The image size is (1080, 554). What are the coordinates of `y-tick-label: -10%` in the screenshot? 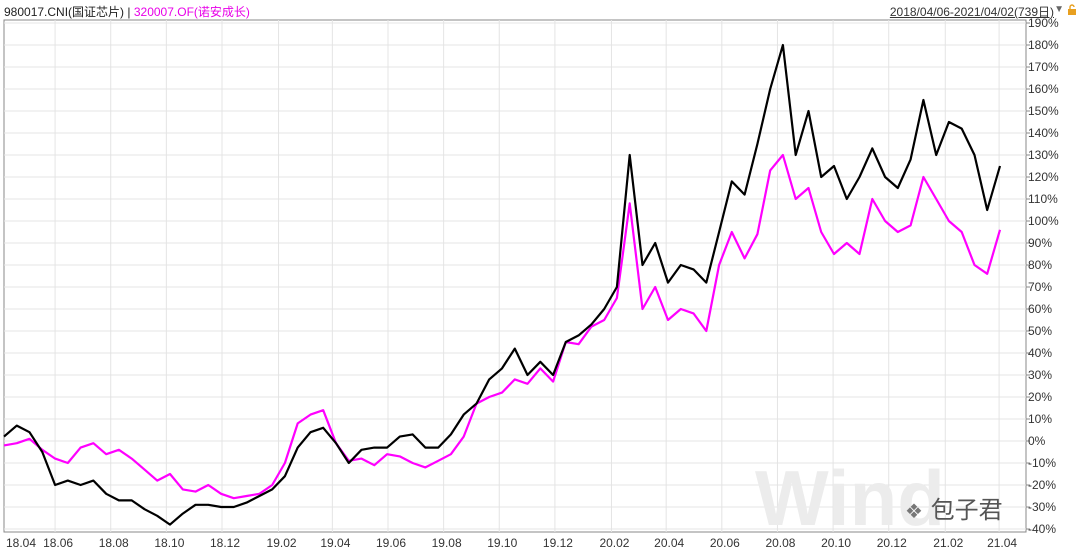 It's located at (1042, 463).